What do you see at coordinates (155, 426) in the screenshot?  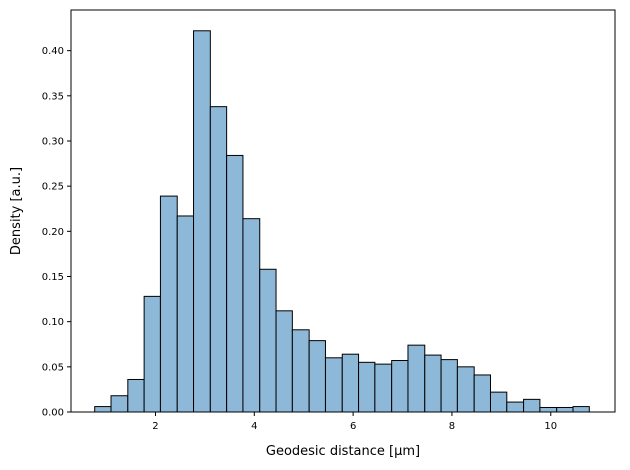 I see `x-tick-label: 2` at bounding box center [155, 426].